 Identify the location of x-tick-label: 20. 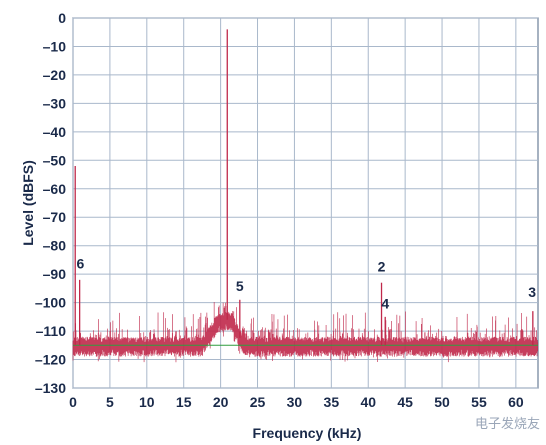
(221, 402).